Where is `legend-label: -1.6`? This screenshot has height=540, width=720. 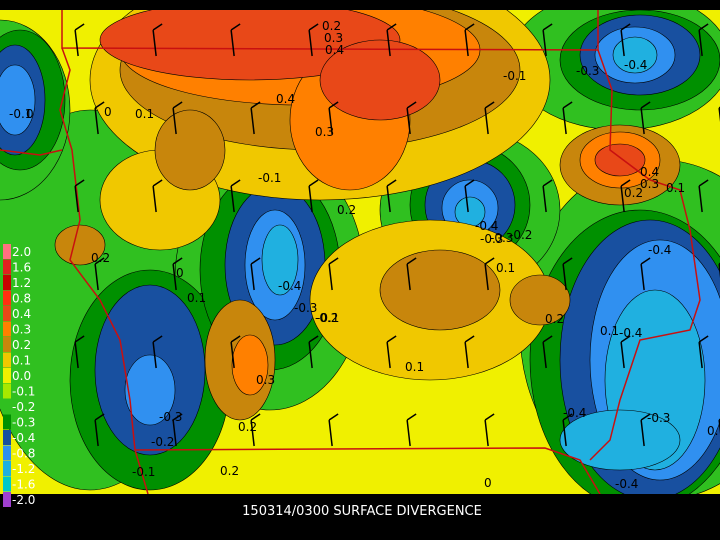
legend-label: -1.6 is located at coordinates (23, 485).